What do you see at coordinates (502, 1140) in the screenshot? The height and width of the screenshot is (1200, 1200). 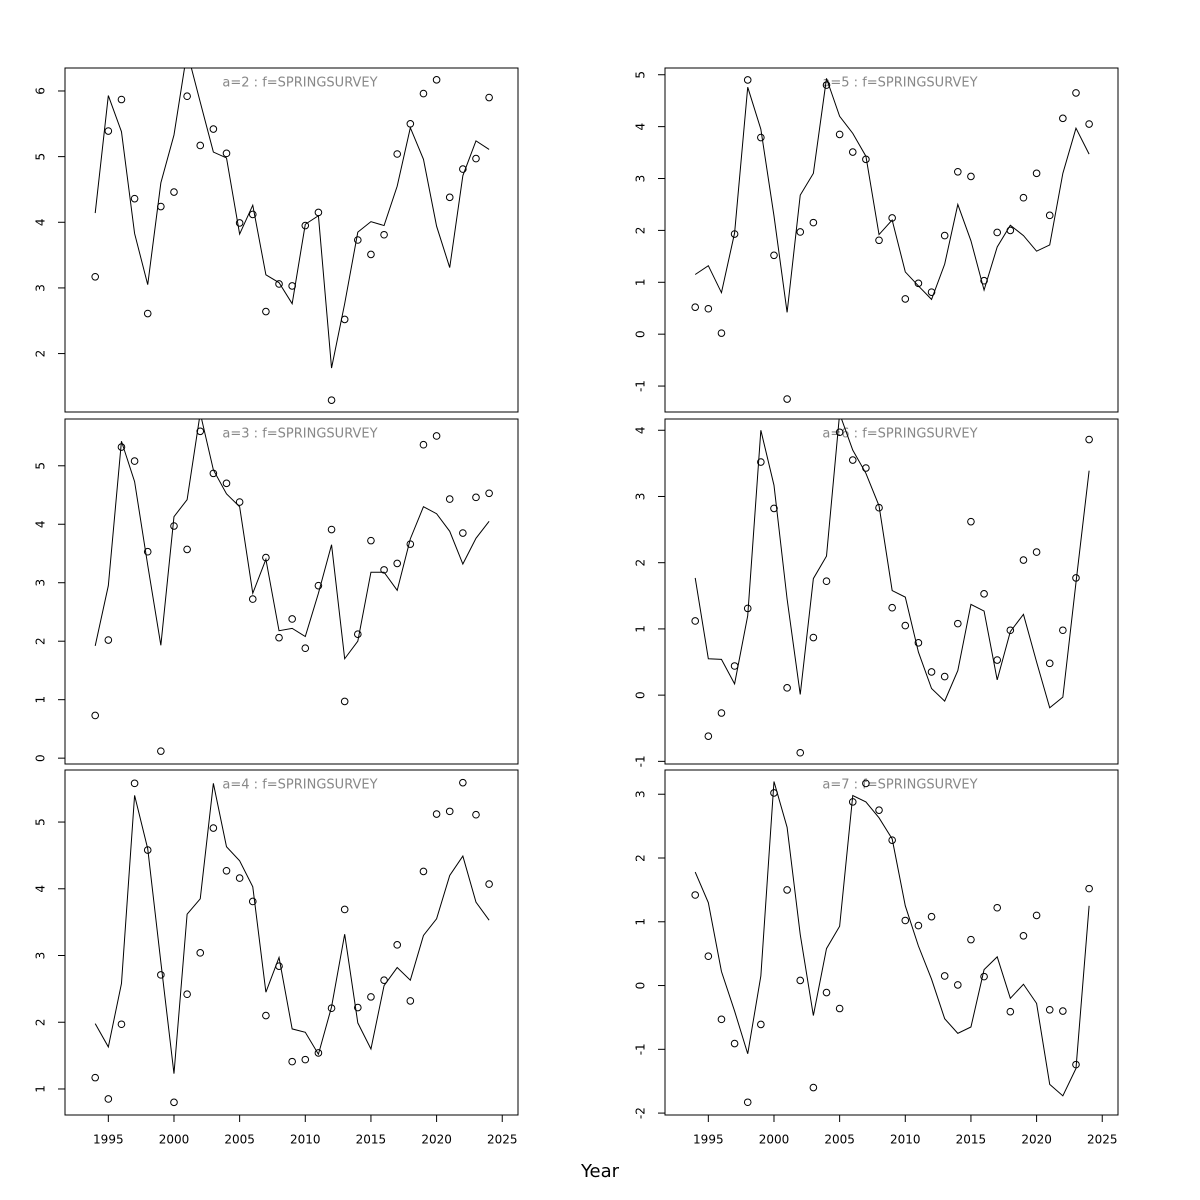 I see `x-tick-label: 2025` at bounding box center [502, 1140].